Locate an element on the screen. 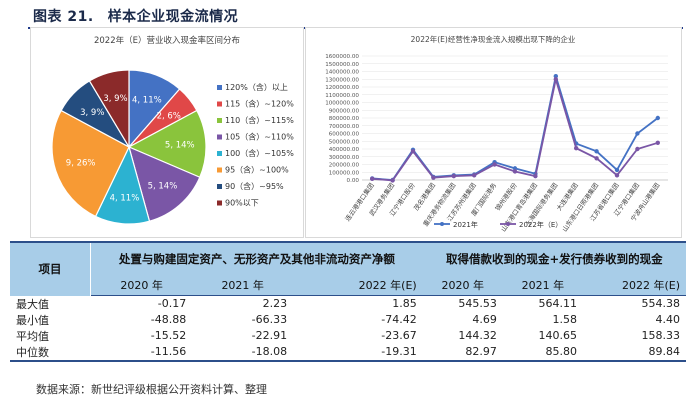 Image resolution: width=700 pixels, height=406 pixels. y-tick-label: 300000.00 is located at coordinates (344, 158).